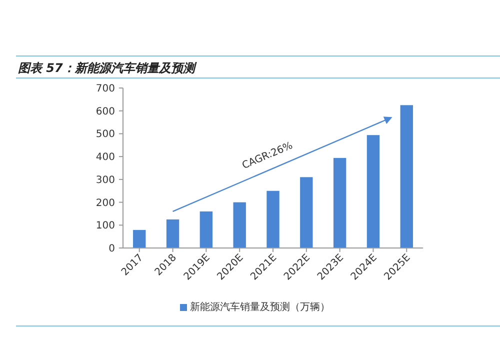 This screenshot has height=362, width=500. What do you see at coordinates (107, 68) in the screenshot?
I see `chart-title: 图表 57：新能源汽车销量及预测` at bounding box center [107, 68].